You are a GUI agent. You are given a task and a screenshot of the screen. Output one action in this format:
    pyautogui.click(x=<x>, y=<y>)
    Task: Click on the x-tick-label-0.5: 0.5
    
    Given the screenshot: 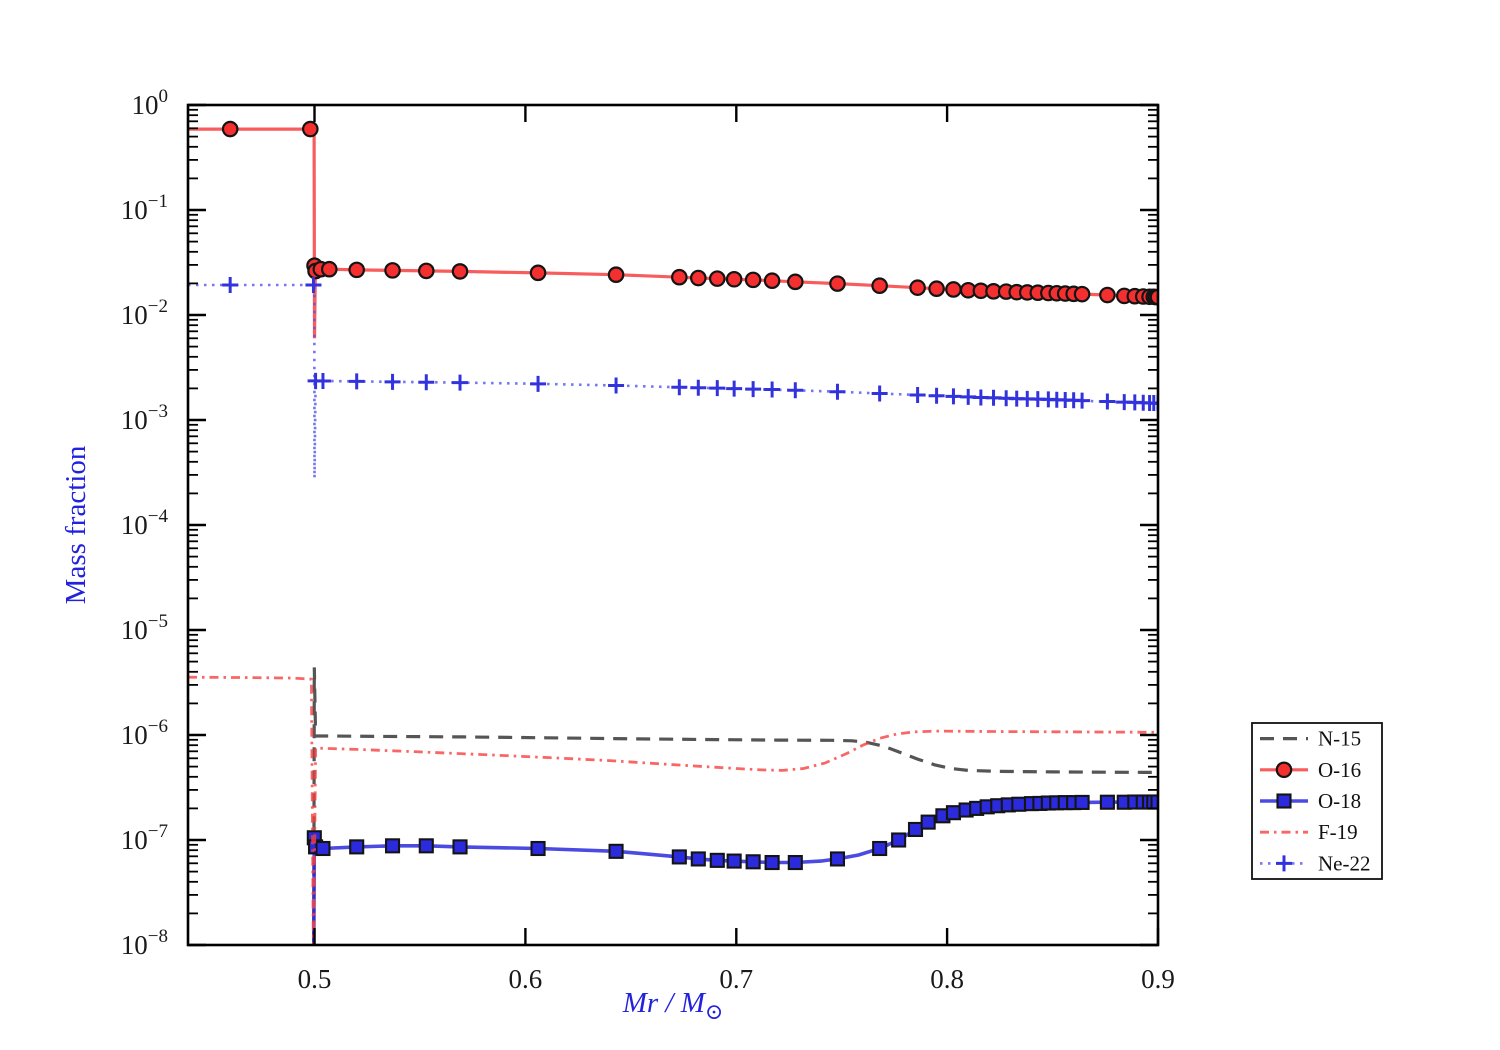 What is the action you would take?
    pyautogui.click(x=315, y=979)
    